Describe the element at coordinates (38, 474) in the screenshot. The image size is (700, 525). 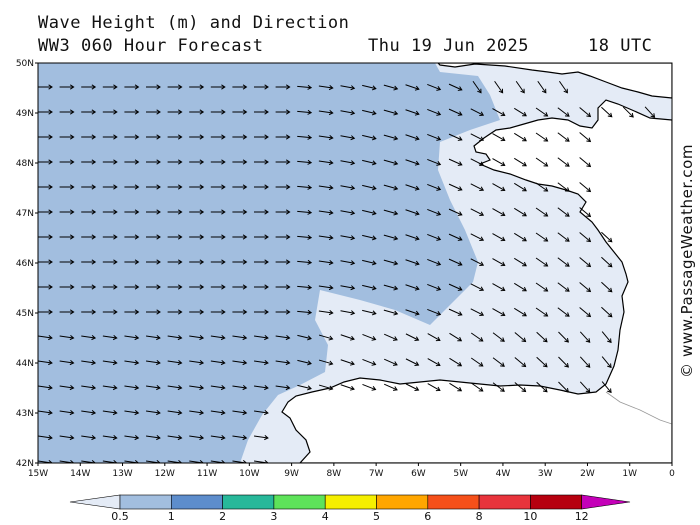
I see `lon-tick-label: 15W` at that location.